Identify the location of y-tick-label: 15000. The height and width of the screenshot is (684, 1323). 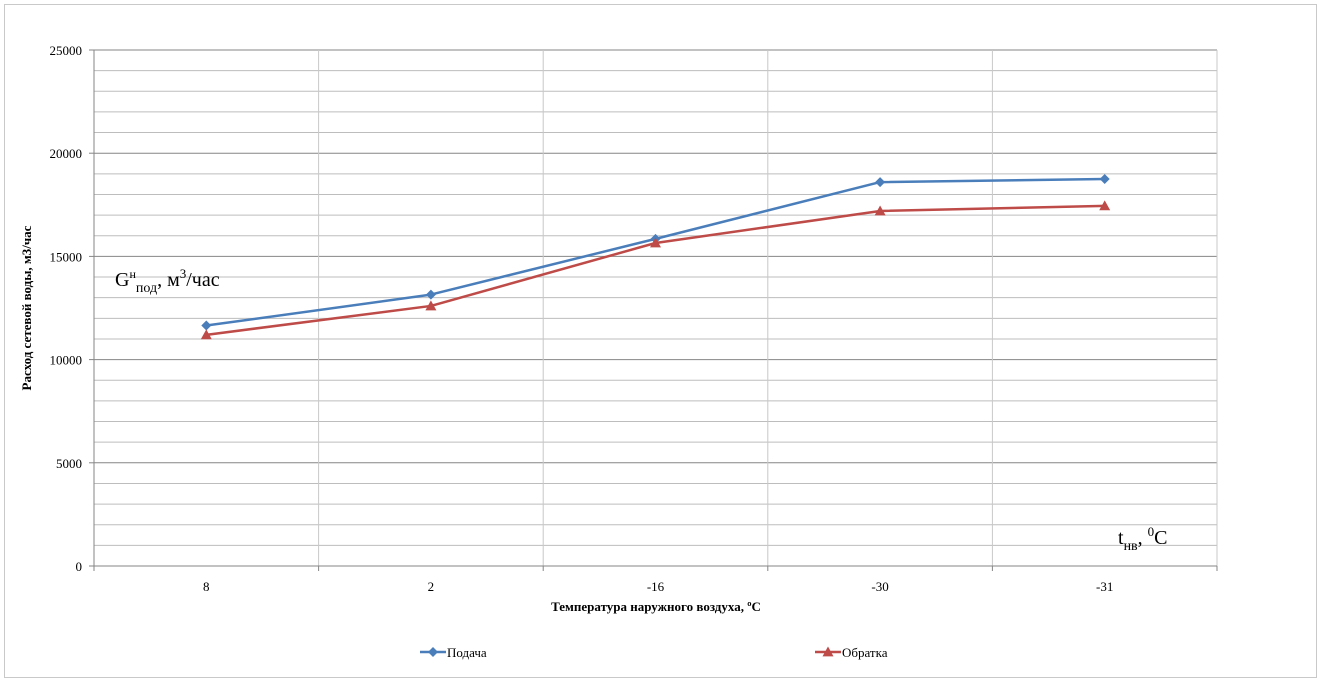
(66, 256).